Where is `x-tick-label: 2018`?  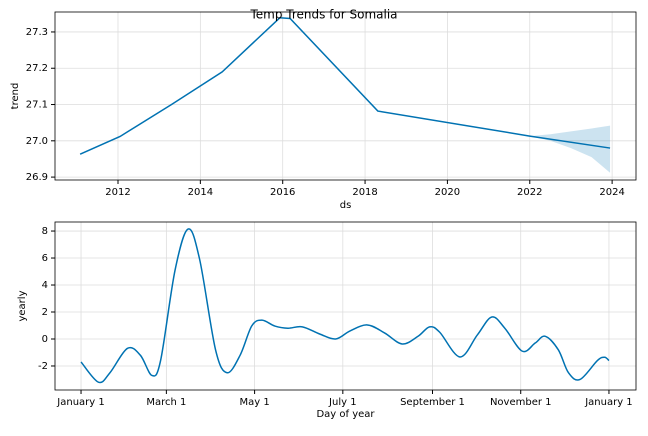 x-tick-label: 2018 is located at coordinates (364, 192).